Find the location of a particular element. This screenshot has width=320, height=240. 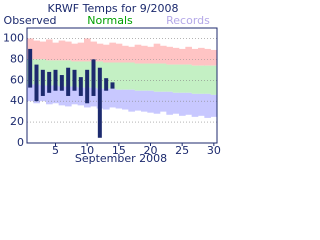

x-tick-label: 15 is located at coordinates (119, 150).